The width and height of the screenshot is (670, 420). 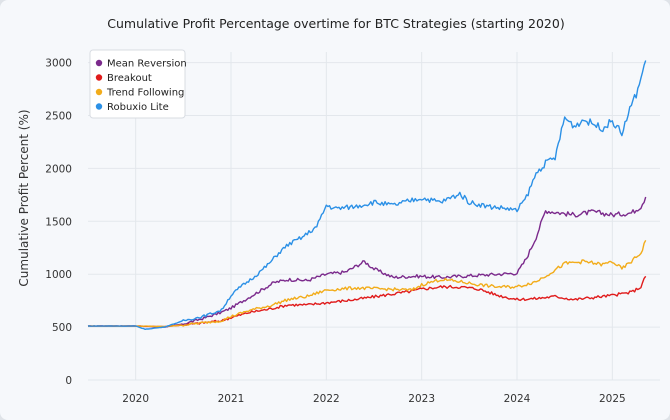 What do you see at coordinates (62, 328) in the screenshot?
I see `y-tick-label: 500` at bounding box center [62, 328].